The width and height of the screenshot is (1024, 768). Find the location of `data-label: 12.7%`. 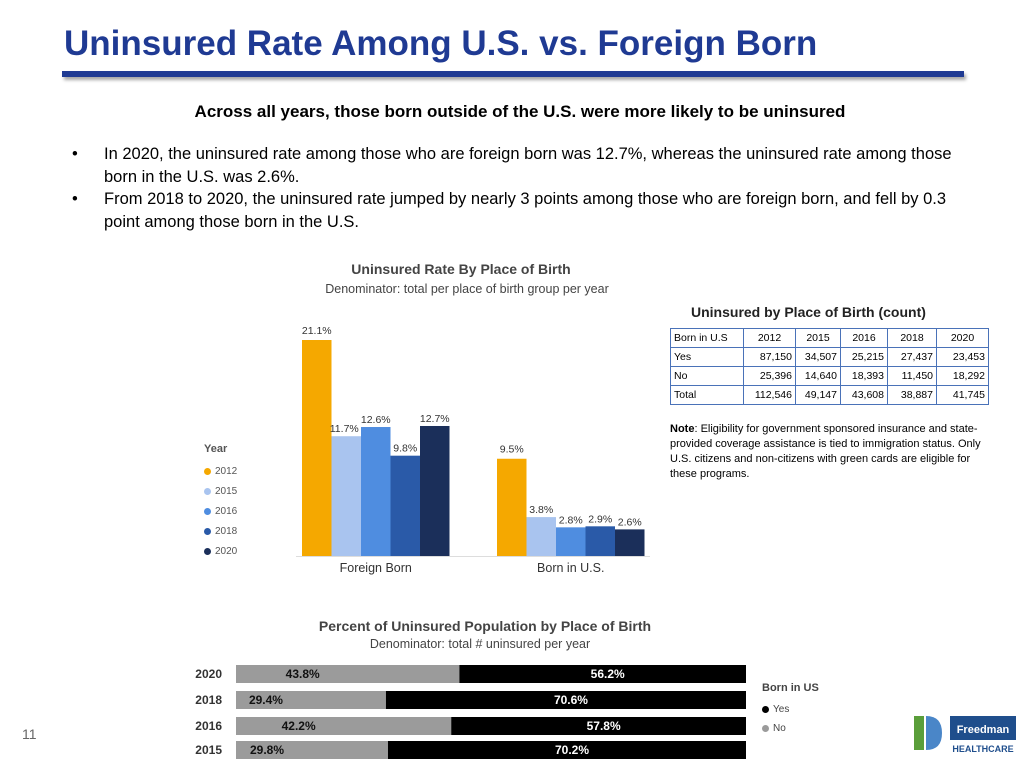

data-label: 12.7% is located at coordinates (435, 419).